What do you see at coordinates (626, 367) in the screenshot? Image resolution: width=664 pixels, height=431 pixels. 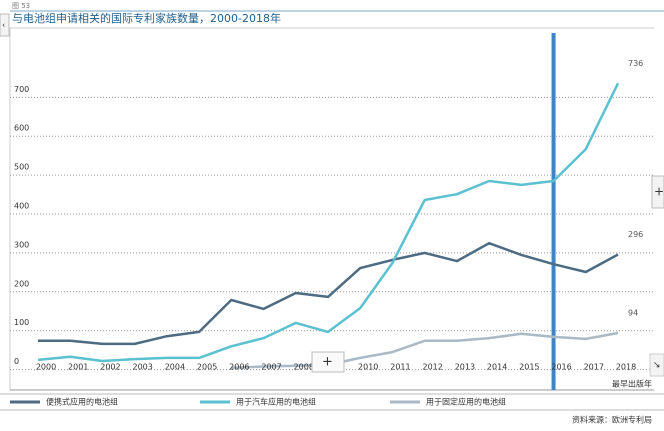 I see `x-tick-label: 2018` at bounding box center [626, 367].